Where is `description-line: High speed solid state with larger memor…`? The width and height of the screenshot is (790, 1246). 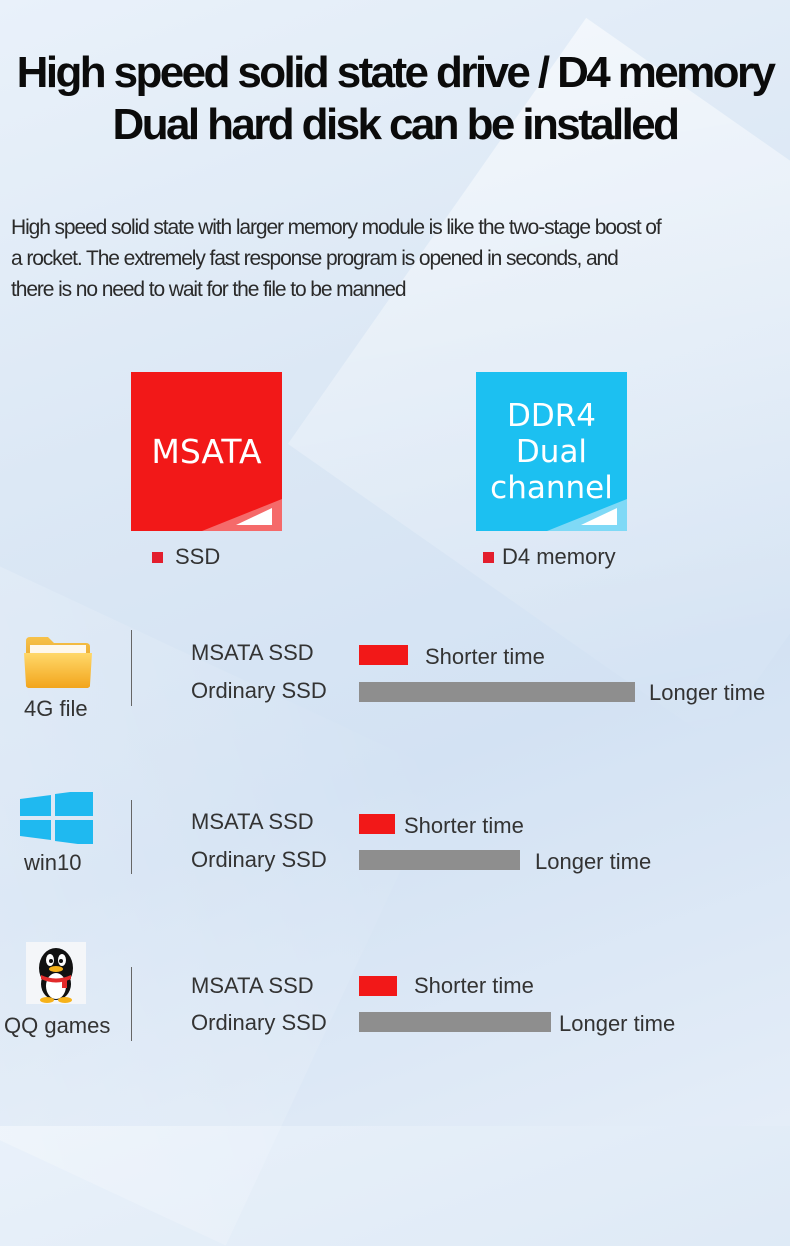
description-line: High speed solid state with larger memor… is located at coordinates (336, 227).